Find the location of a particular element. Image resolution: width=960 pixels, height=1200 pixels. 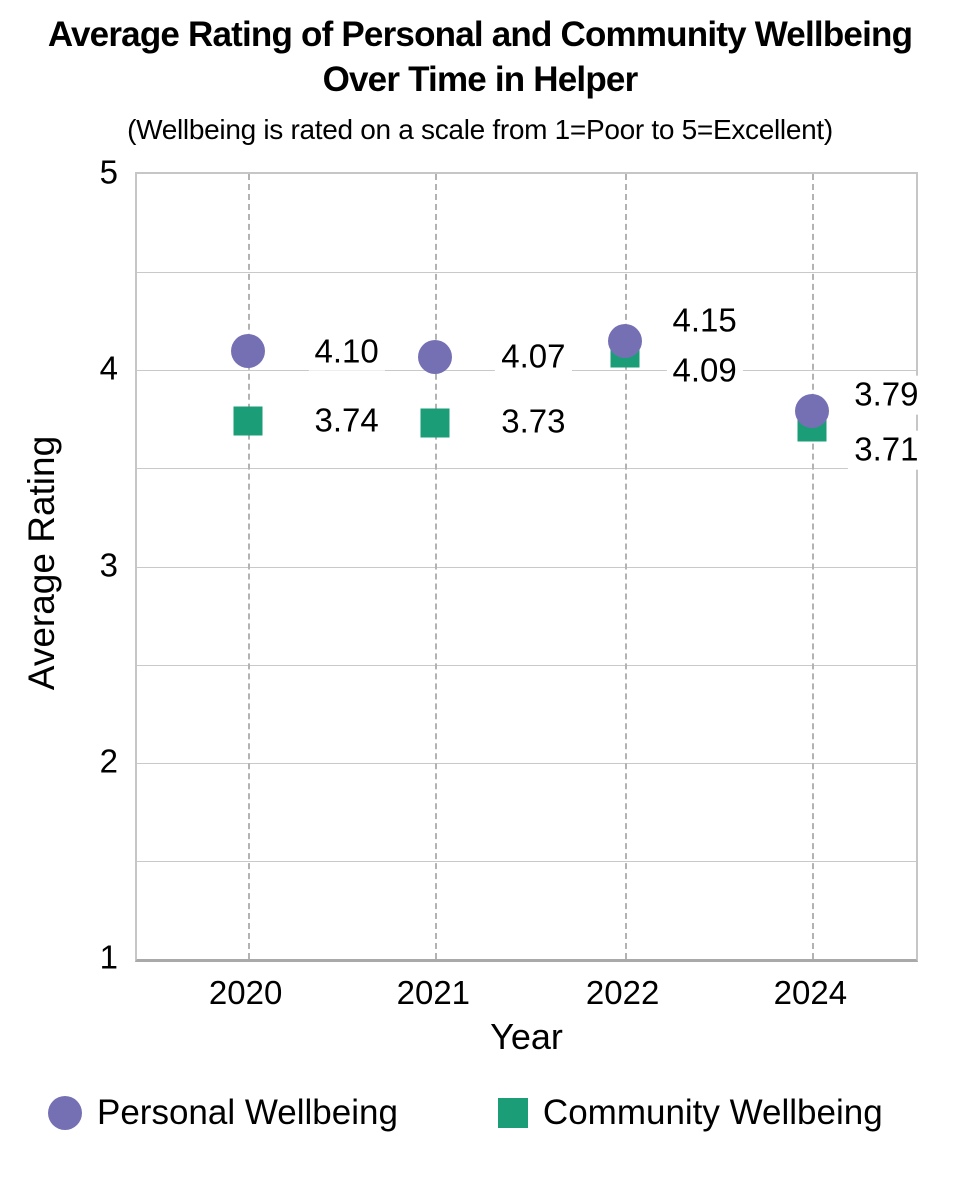

x-tick-label: 2021 is located at coordinates (433, 992).